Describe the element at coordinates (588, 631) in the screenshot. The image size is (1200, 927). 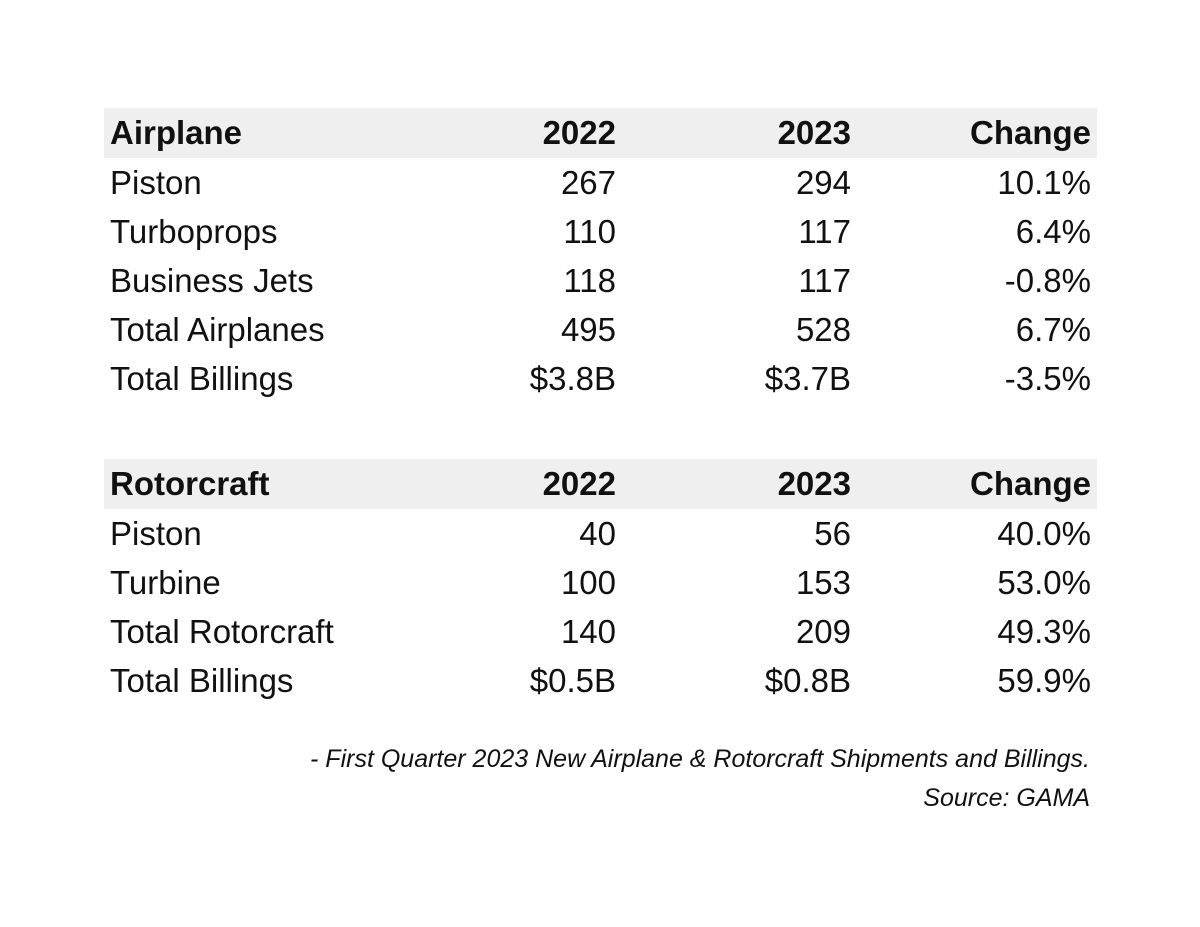
I see `value-2022: 140` at that location.